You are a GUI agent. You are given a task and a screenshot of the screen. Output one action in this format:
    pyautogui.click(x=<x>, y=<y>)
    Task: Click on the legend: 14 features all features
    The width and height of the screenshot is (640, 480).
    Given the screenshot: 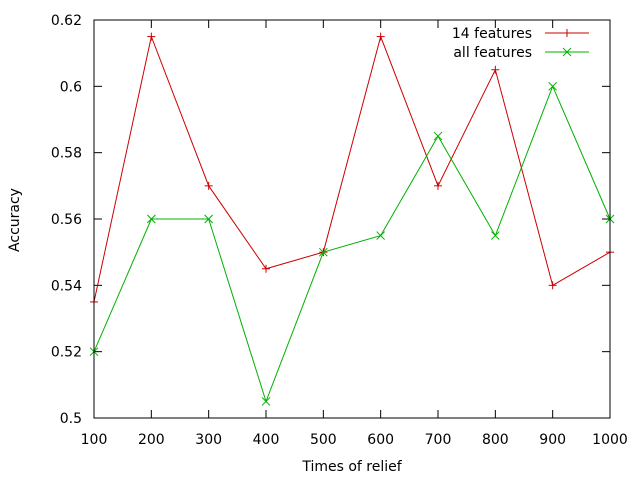 What is the action you would take?
    pyautogui.click(x=520, y=43)
    